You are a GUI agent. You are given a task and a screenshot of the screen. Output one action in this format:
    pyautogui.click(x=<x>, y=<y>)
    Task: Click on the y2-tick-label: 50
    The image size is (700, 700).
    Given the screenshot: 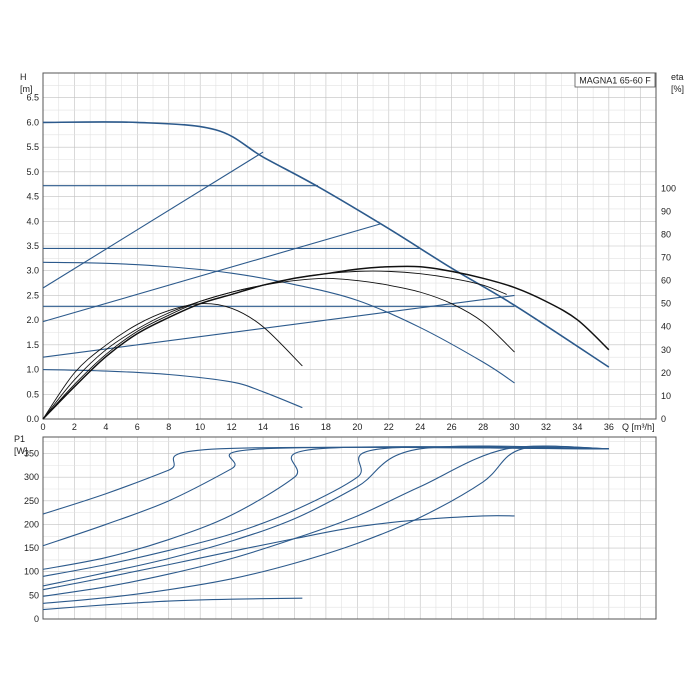 What is the action you would take?
    pyautogui.click(x=666, y=304)
    